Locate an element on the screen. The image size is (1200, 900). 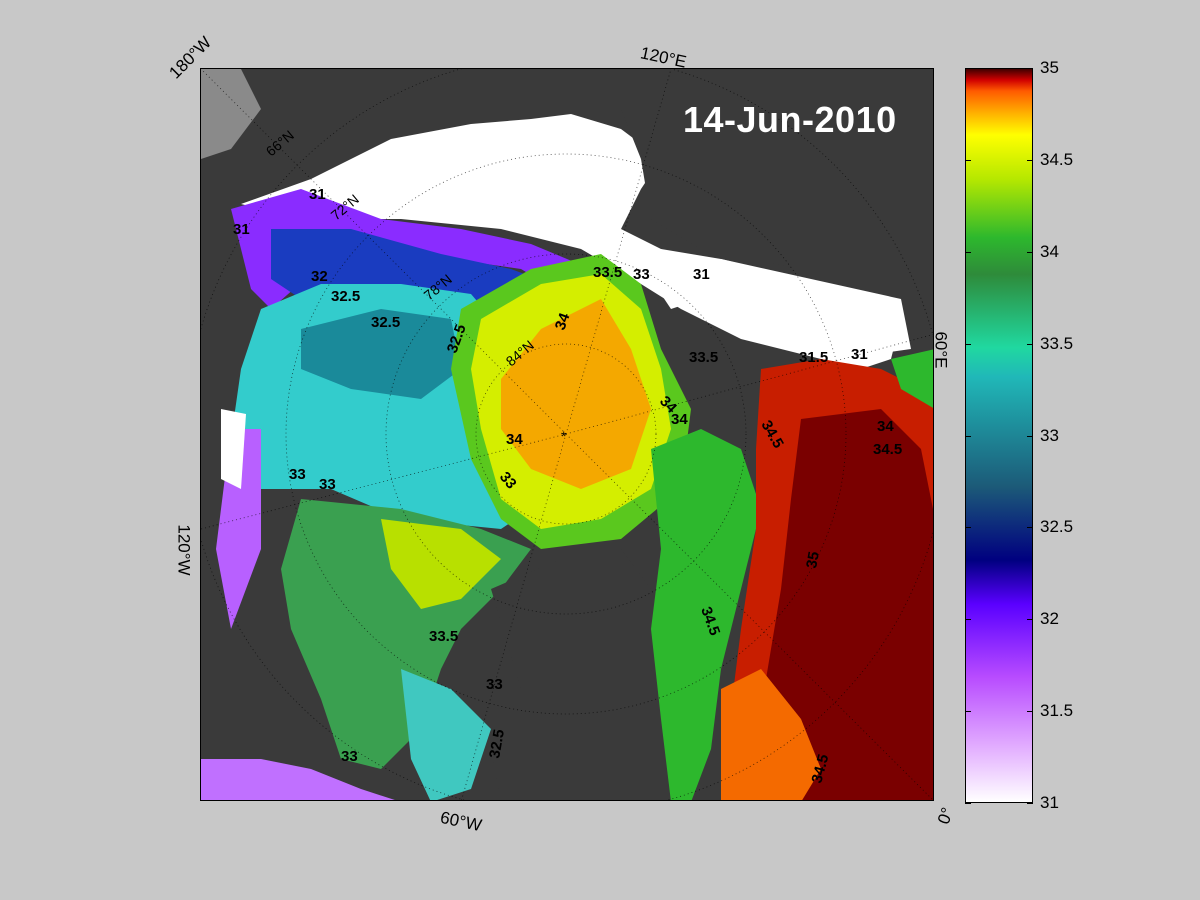
ice-patch is located at coordinates (676, 279).